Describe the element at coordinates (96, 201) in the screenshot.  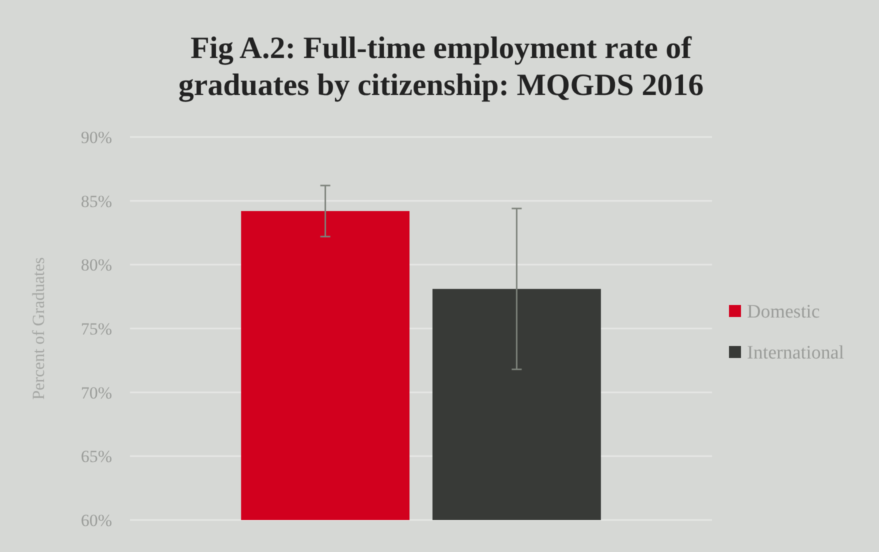
I see `y-tick-label: 85%` at that location.